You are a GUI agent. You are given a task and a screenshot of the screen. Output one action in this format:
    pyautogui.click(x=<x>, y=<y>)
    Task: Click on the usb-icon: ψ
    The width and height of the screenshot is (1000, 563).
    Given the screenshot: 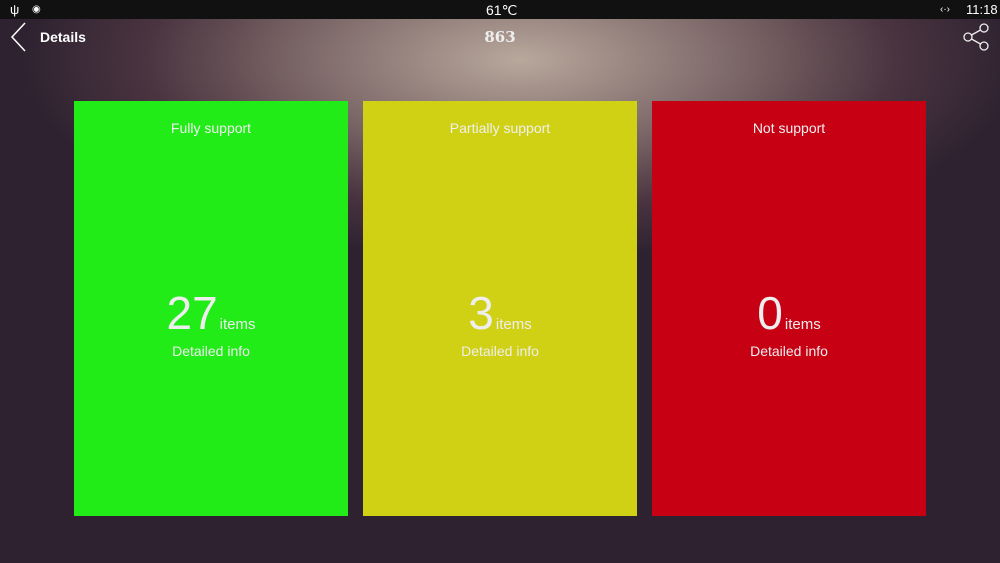 What is the action you would take?
    pyautogui.click(x=15, y=9)
    